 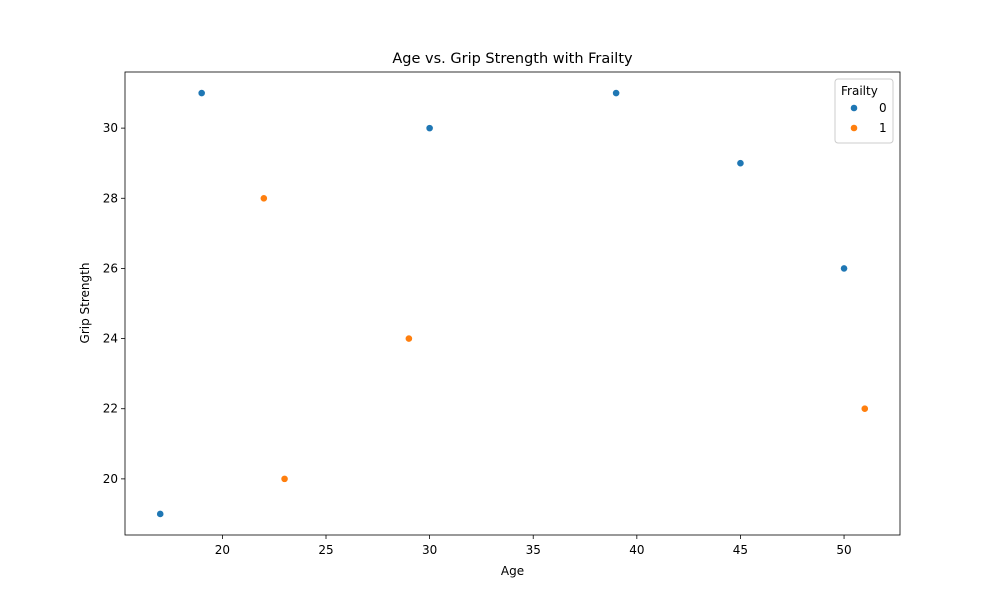 What do you see at coordinates (864, 111) in the screenshot?
I see `legend-box` at bounding box center [864, 111].